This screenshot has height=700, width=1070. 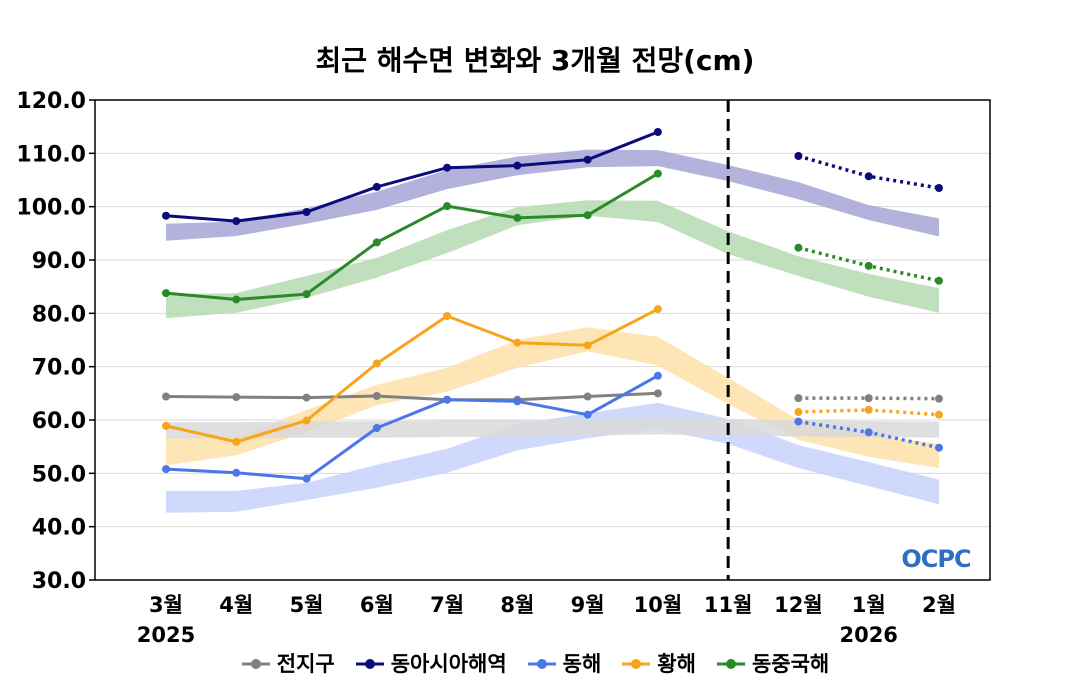 I want to click on x-tick-label: 3월, so click(x=166, y=605).